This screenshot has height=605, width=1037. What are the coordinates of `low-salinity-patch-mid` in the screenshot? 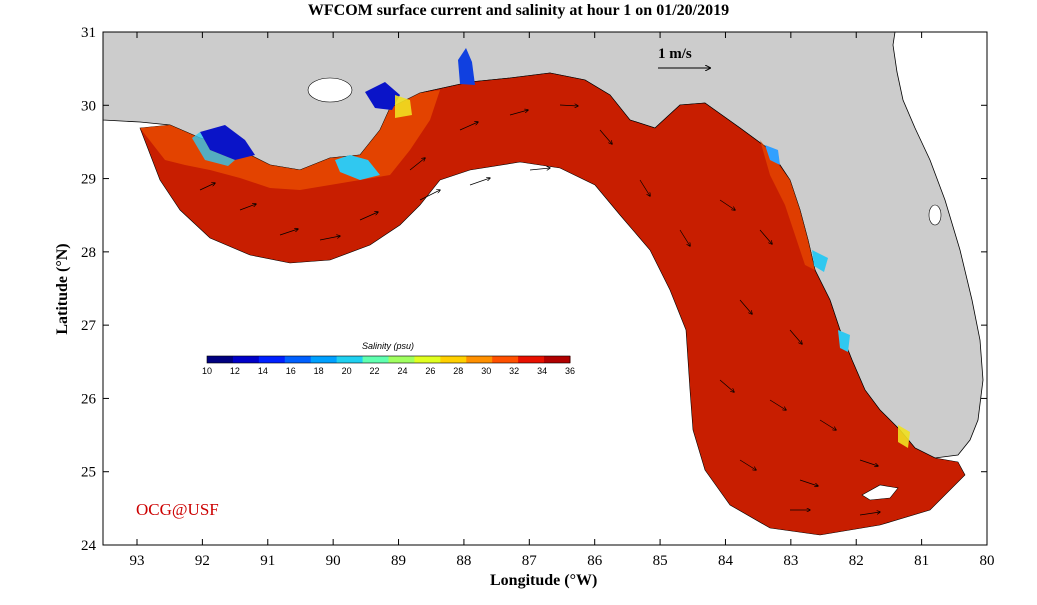 It's located at (357, 167).